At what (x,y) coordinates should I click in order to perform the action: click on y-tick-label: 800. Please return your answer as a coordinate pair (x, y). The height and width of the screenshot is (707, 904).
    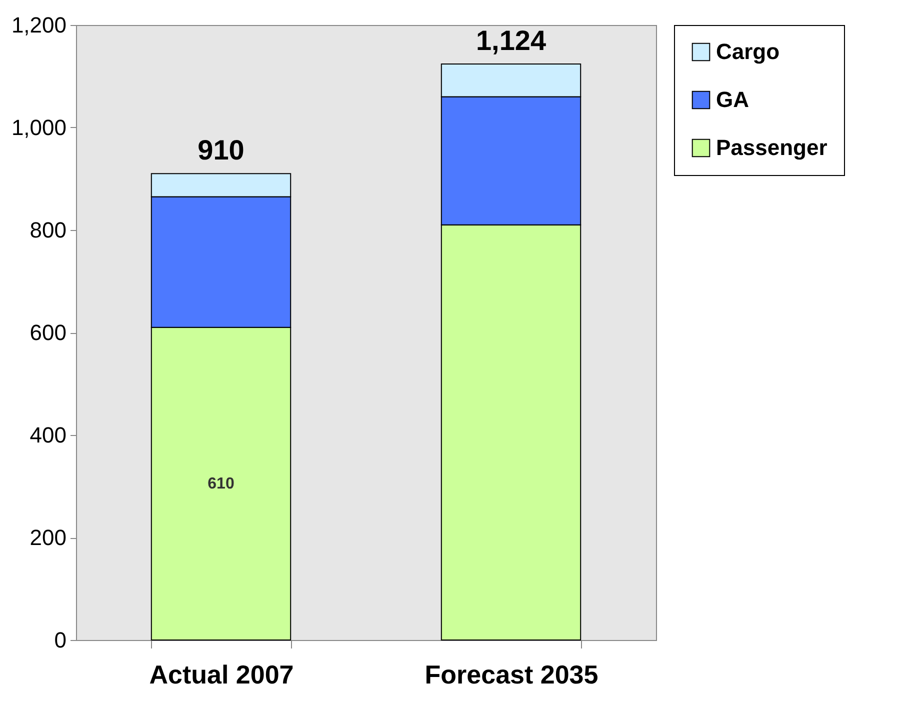
    Looking at the image, I should click on (48, 230).